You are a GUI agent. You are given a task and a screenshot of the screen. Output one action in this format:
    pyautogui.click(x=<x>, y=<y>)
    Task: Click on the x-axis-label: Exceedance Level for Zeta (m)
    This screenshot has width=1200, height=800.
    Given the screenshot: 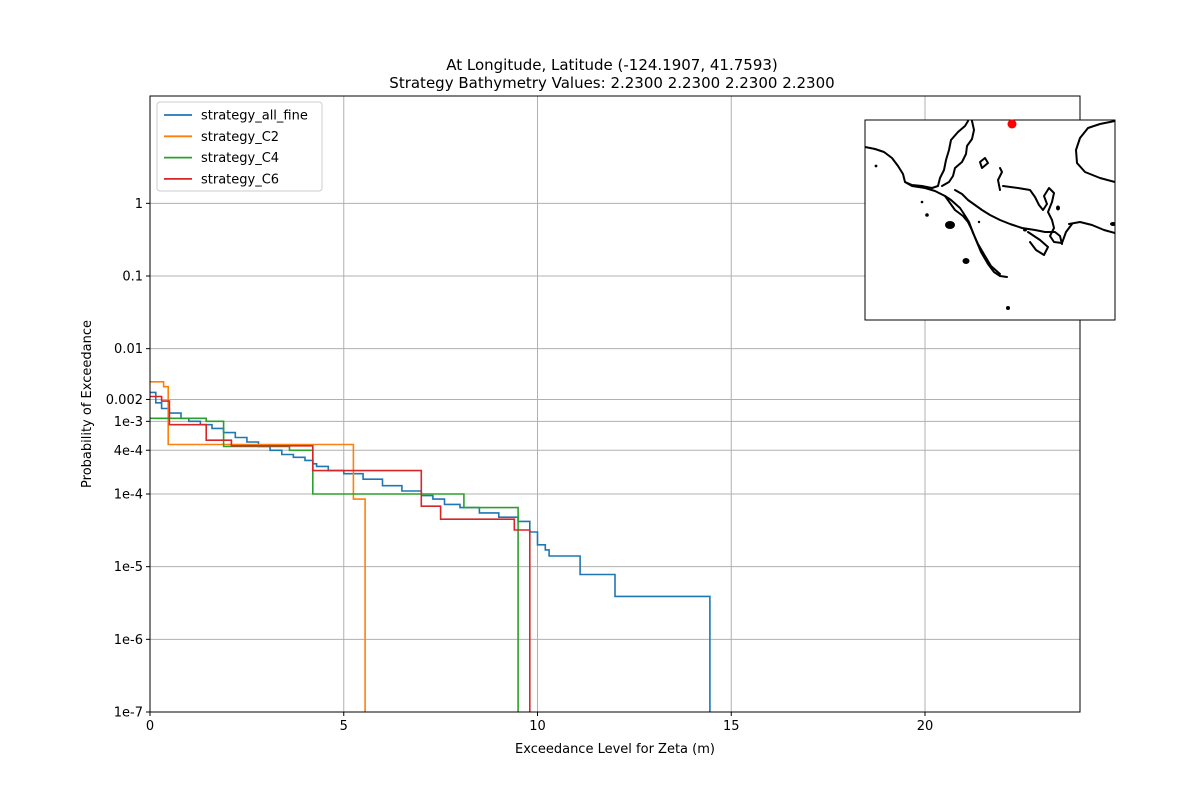 What is the action you would take?
    pyautogui.click(x=615, y=749)
    